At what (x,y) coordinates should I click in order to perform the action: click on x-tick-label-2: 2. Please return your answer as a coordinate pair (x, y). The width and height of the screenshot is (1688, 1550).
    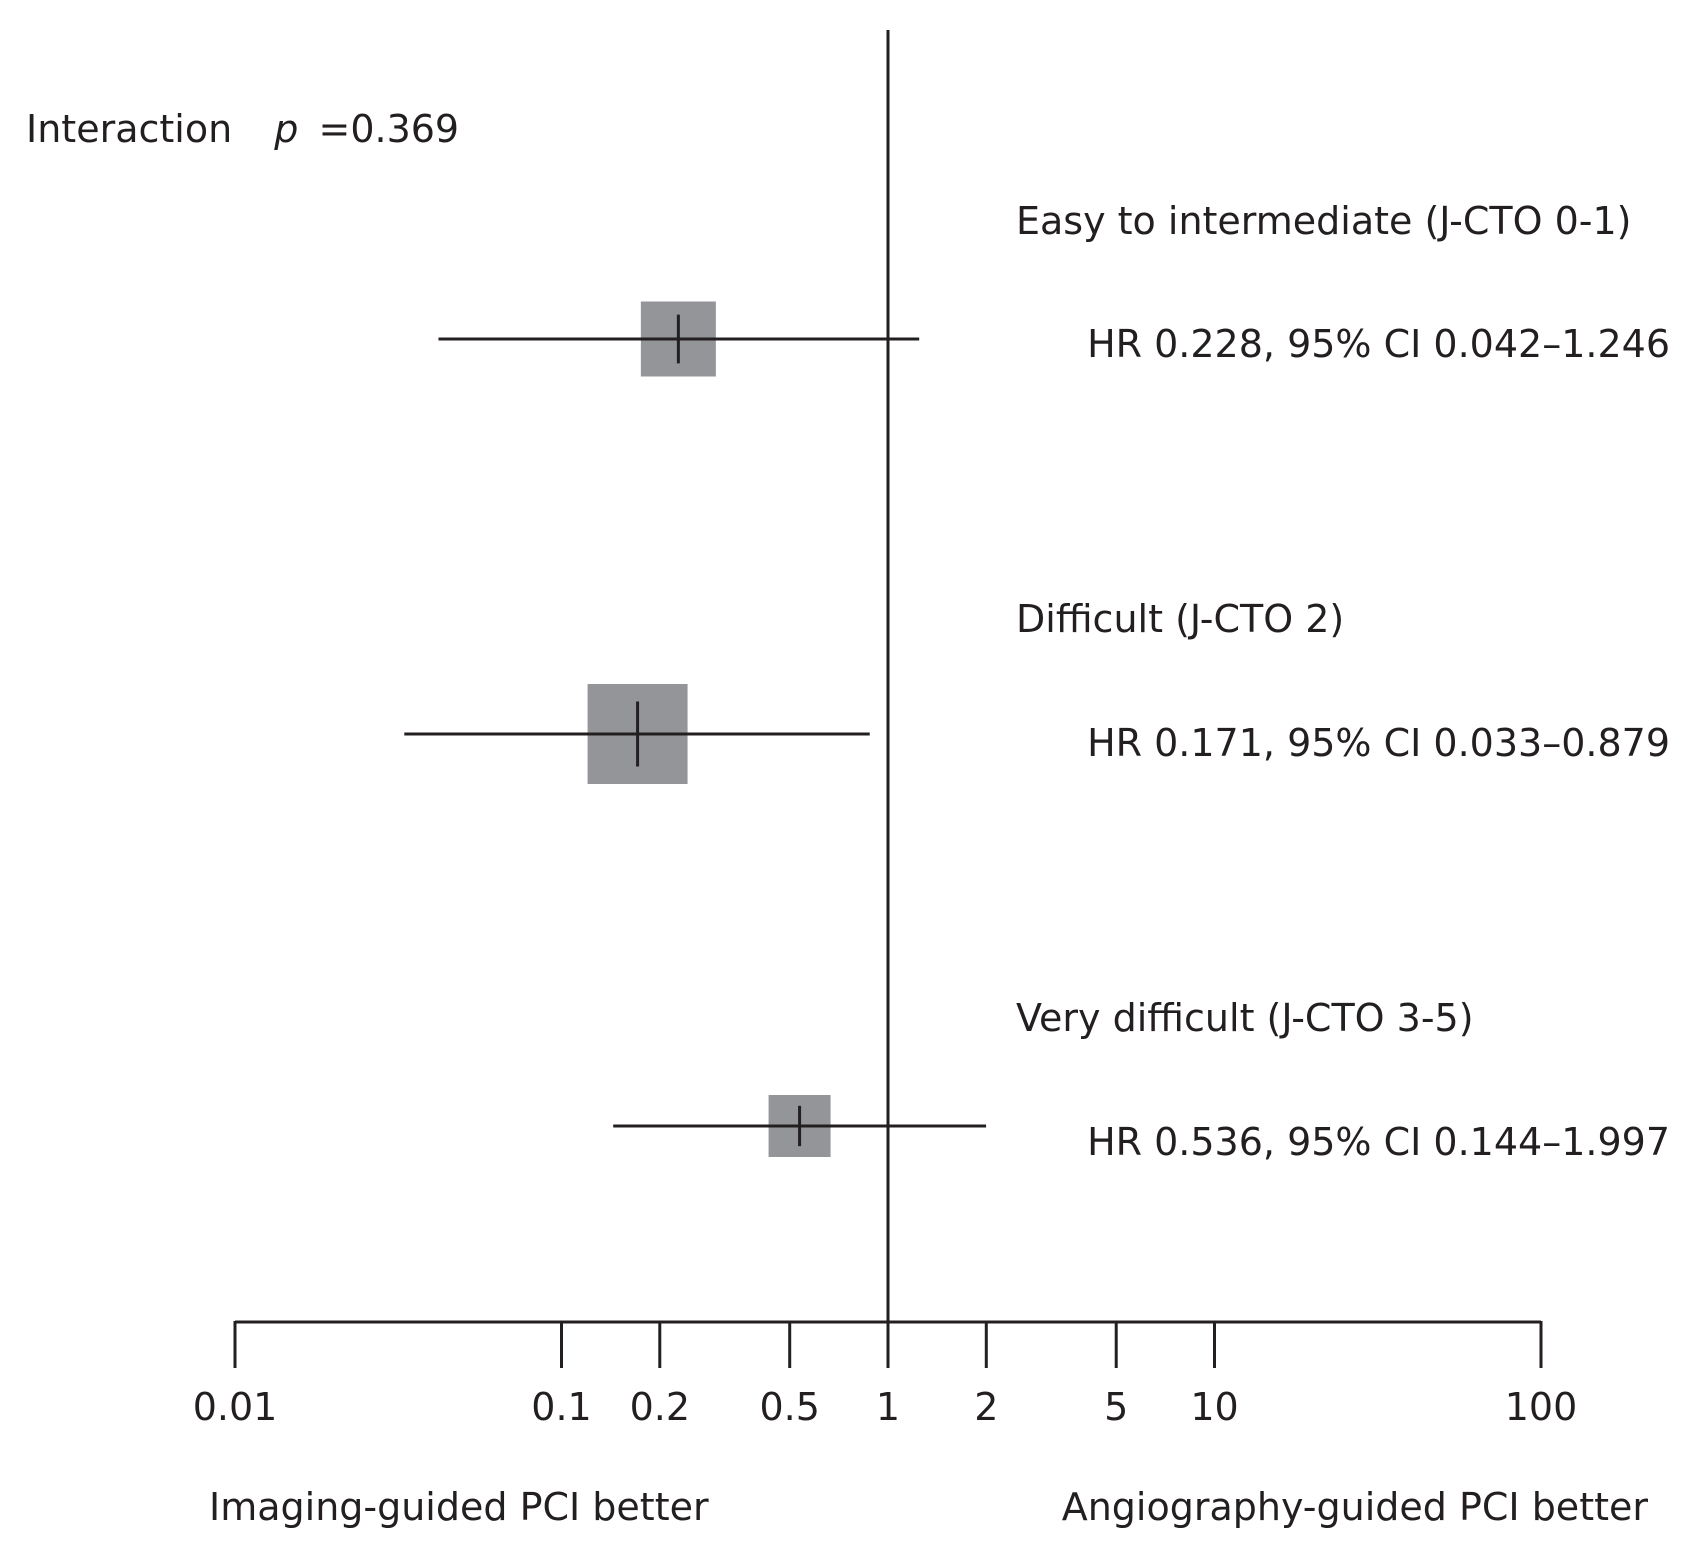
    Looking at the image, I should click on (986, 1407).